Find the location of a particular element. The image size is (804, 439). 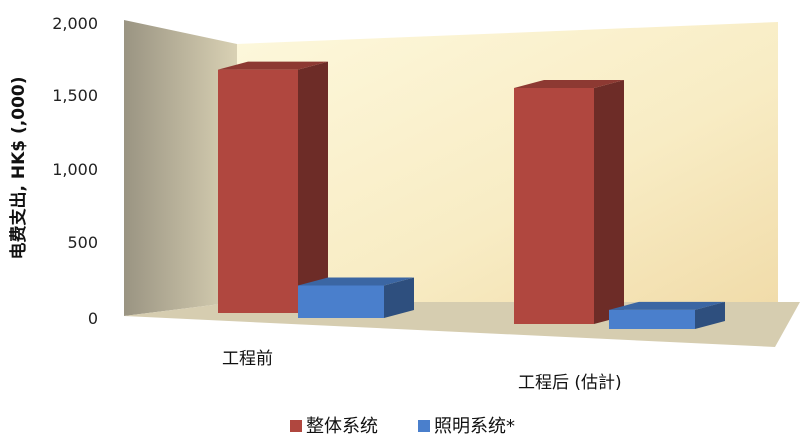

x-category-label: 工程后 (估計) is located at coordinates (570, 383).